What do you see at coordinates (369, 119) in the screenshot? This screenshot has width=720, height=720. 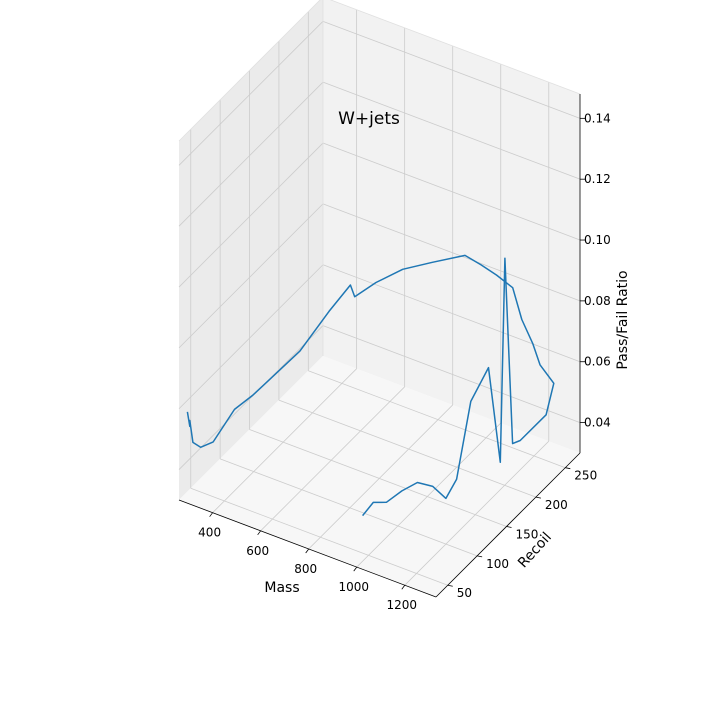 I see `chart-title: W+jets` at bounding box center [369, 119].